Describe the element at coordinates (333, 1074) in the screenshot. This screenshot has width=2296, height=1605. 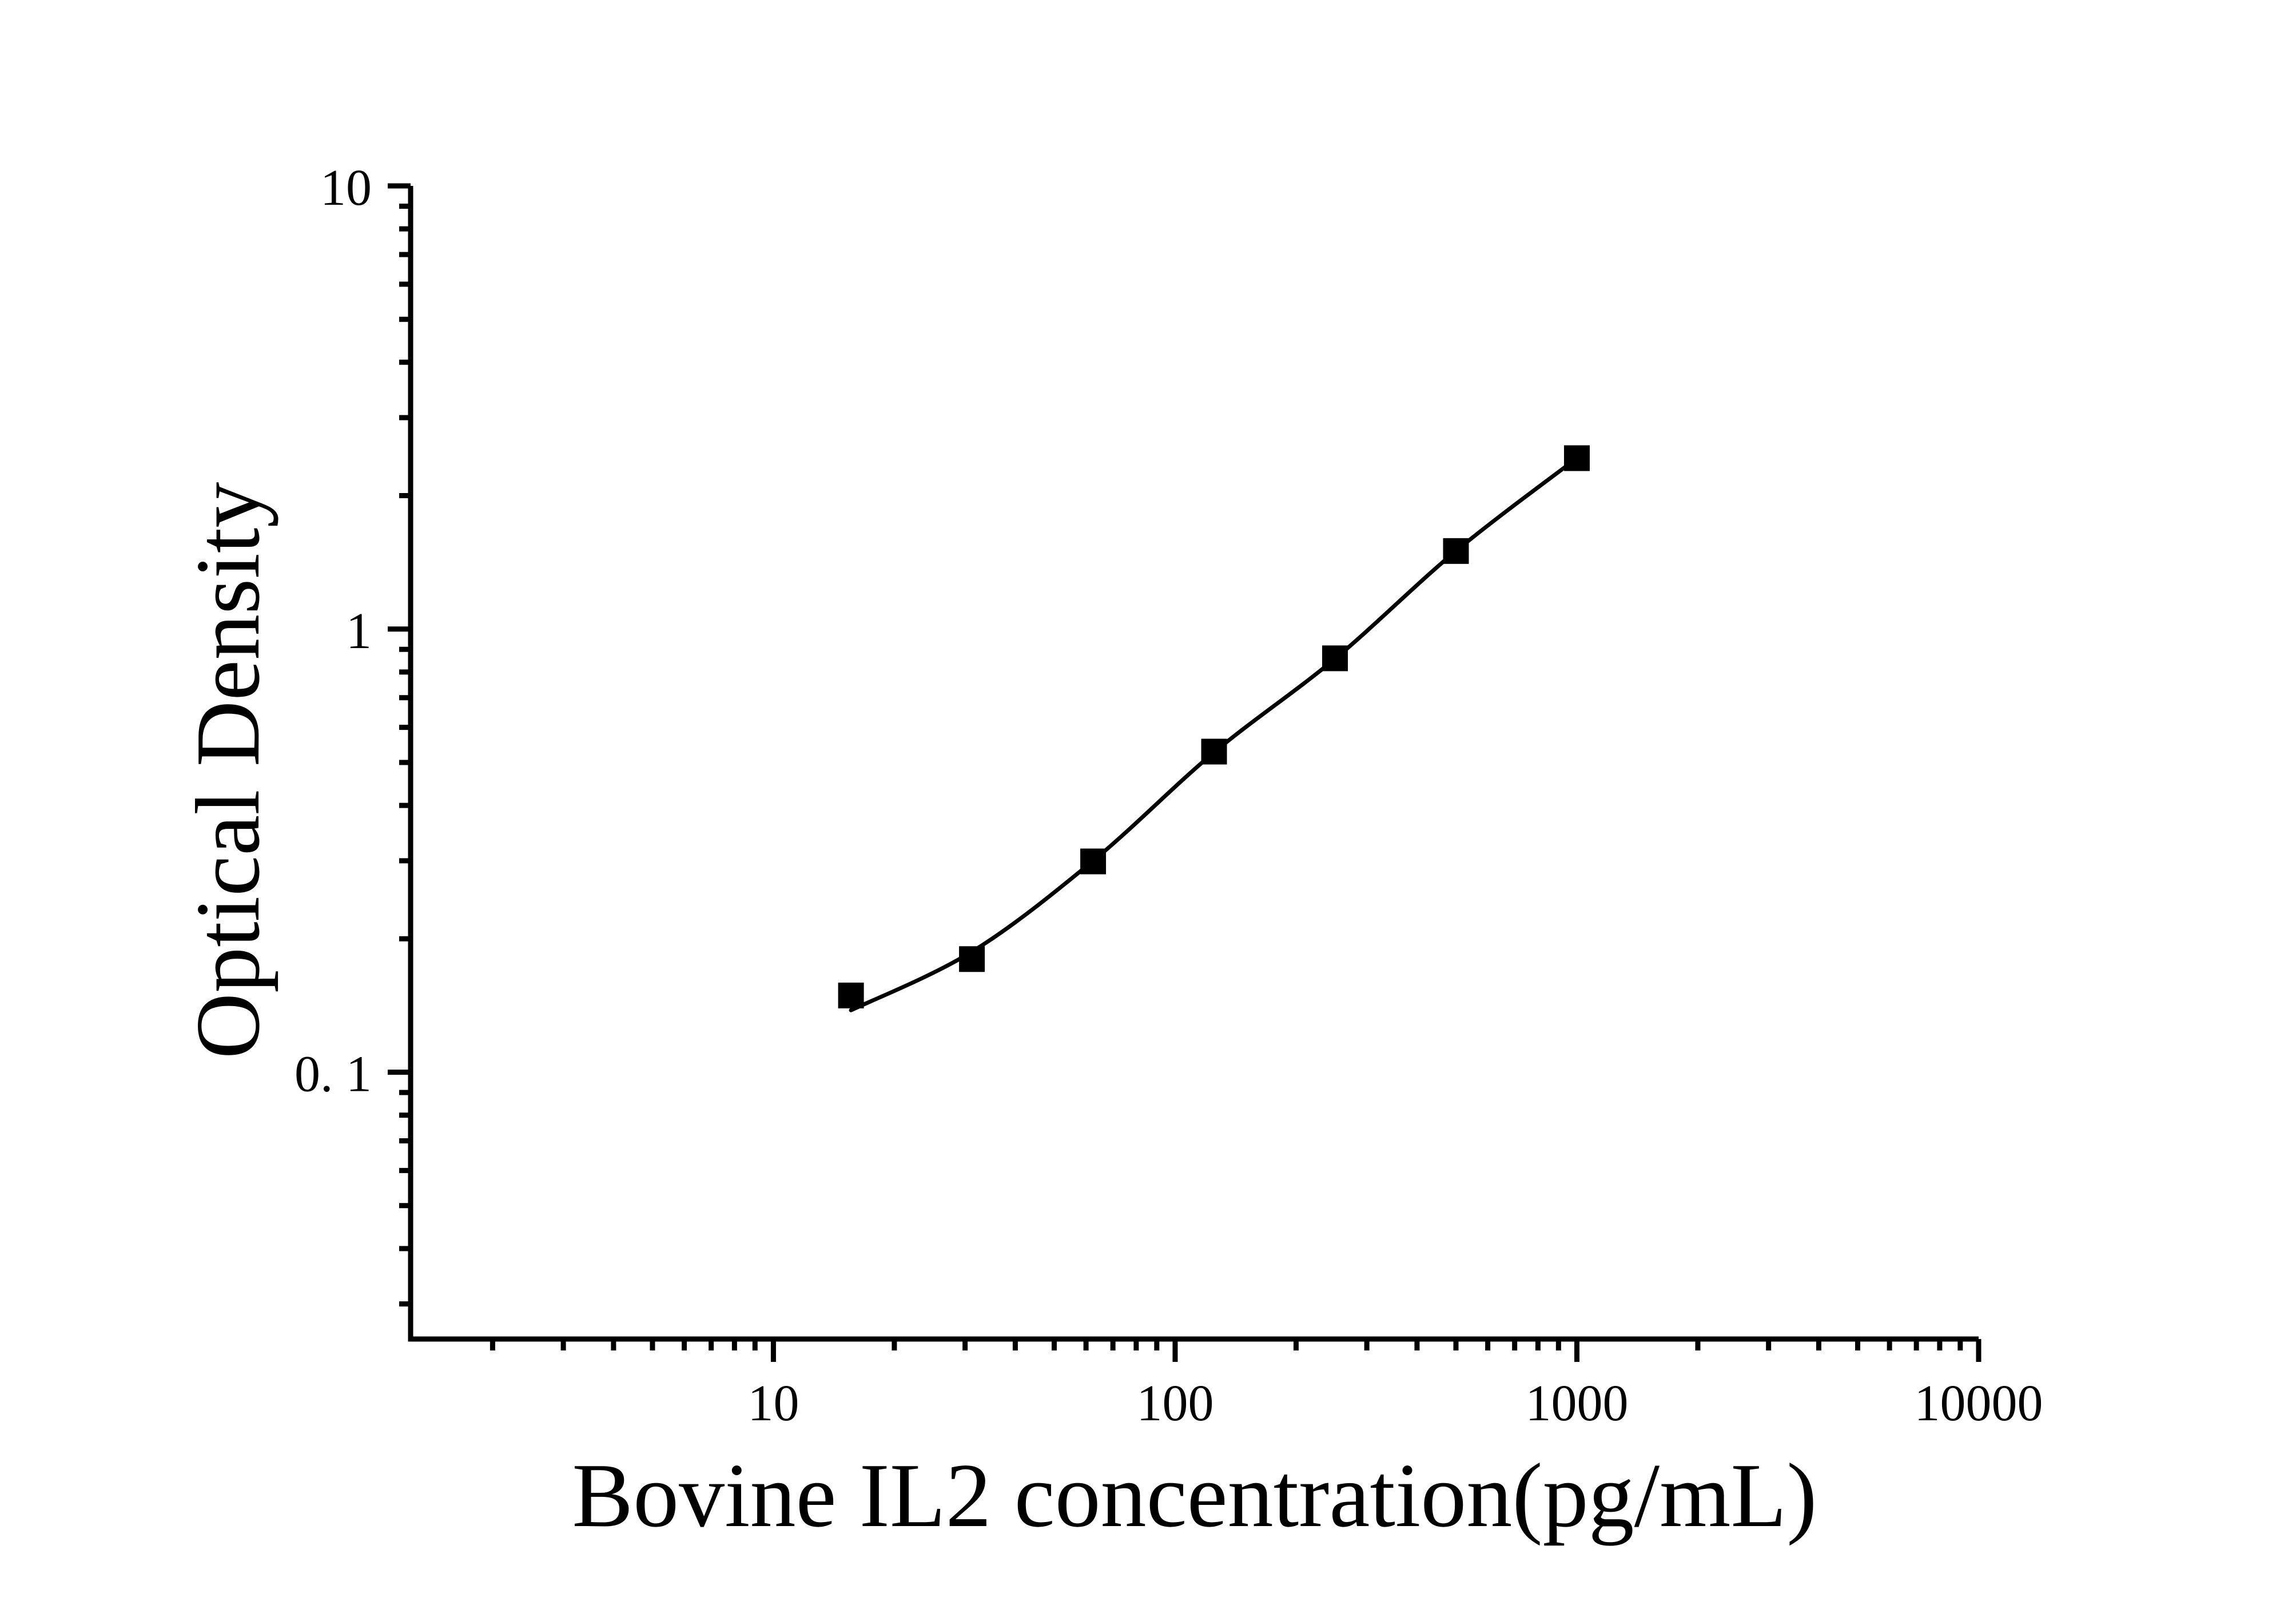
I see `y-tick-label: 0. 1` at that location.